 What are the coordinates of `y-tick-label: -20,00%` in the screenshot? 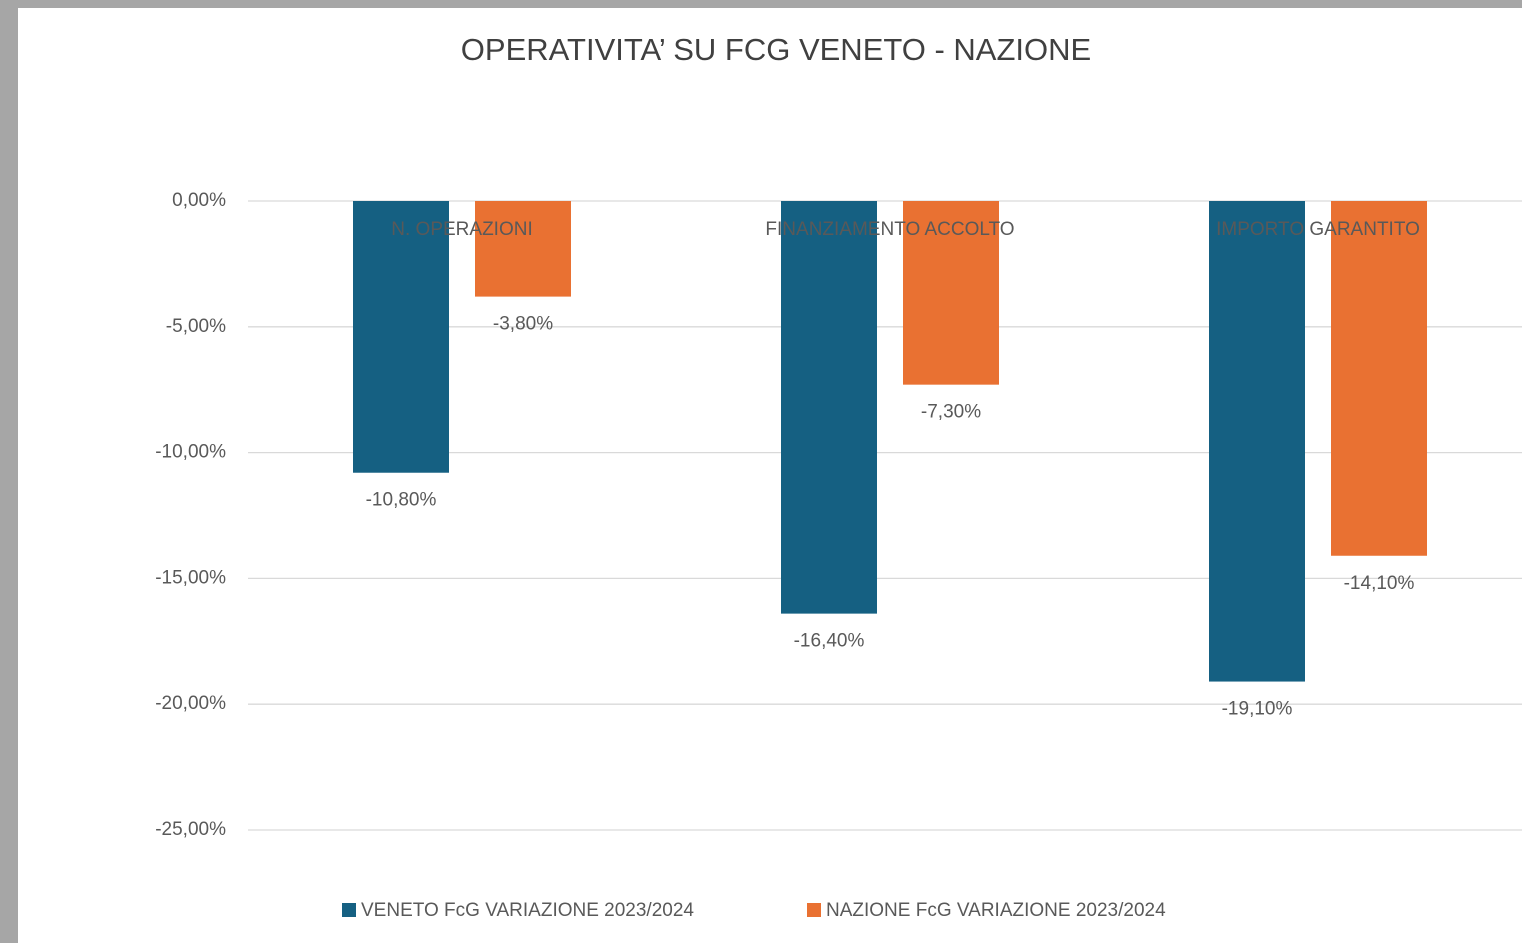 It's located at (190, 703).